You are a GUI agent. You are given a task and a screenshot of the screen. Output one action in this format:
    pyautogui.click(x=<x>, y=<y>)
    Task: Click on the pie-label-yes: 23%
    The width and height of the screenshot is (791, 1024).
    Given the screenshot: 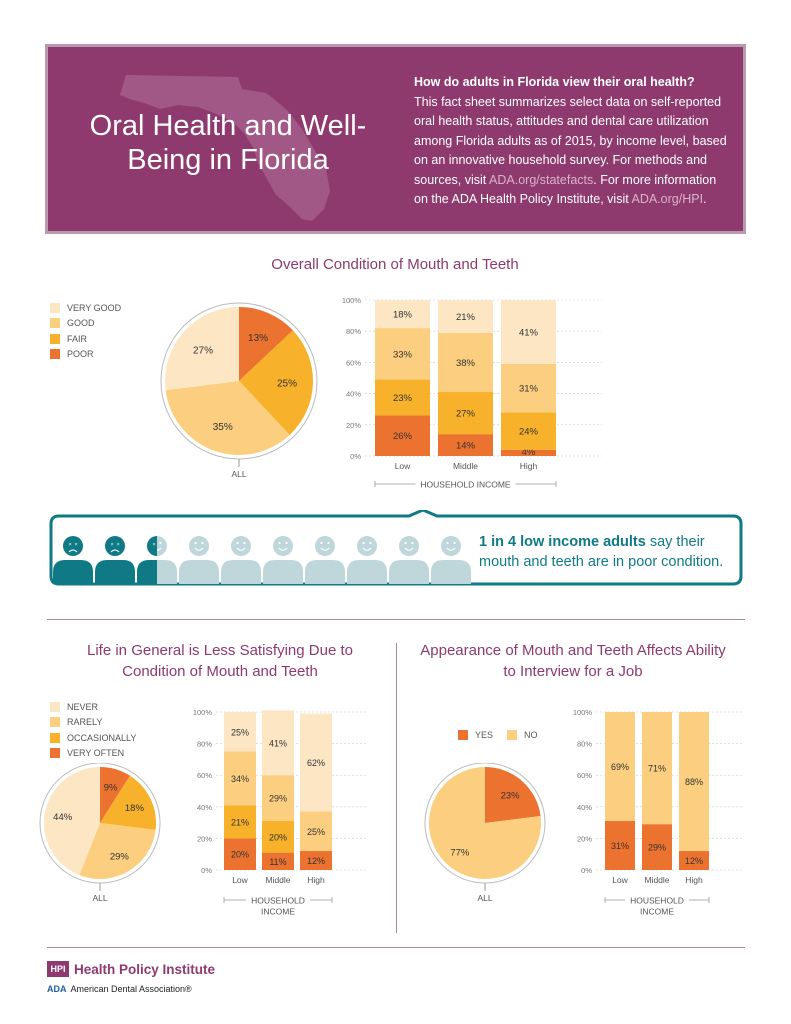 What is the action you would take?
    pyautogui.click(x=511, y=795)
    